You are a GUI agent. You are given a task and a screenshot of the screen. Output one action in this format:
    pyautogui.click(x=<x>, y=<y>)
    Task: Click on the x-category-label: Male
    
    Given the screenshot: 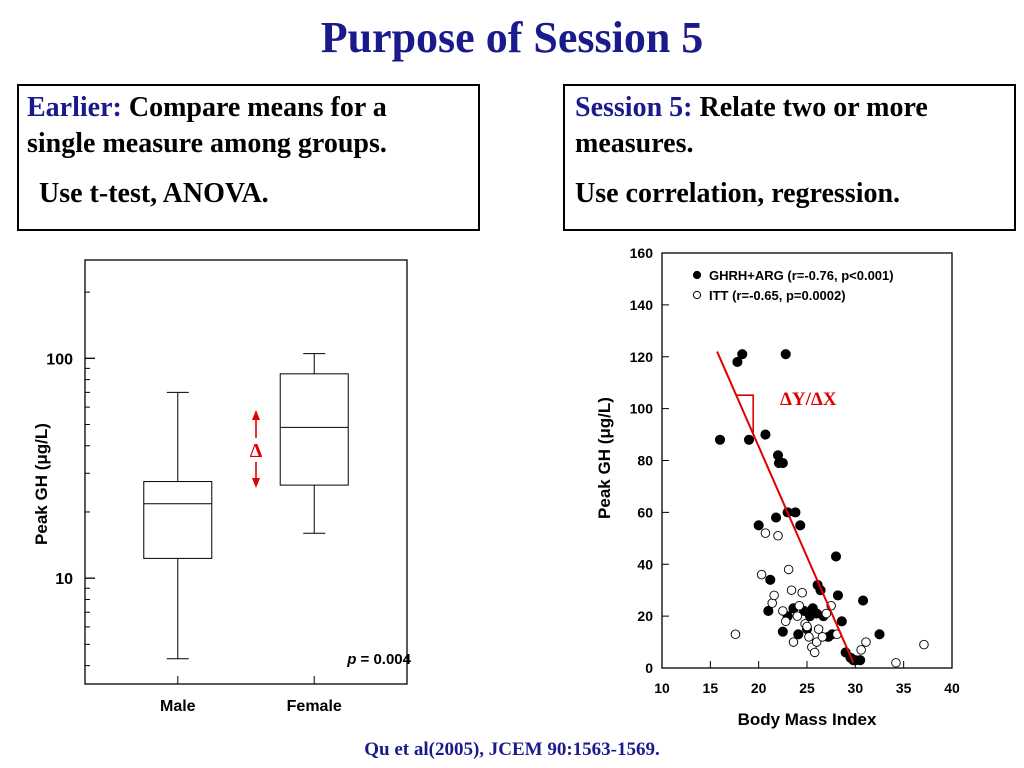 What is the action you would take?
    pyautogui.click(x=178, y=706)
    